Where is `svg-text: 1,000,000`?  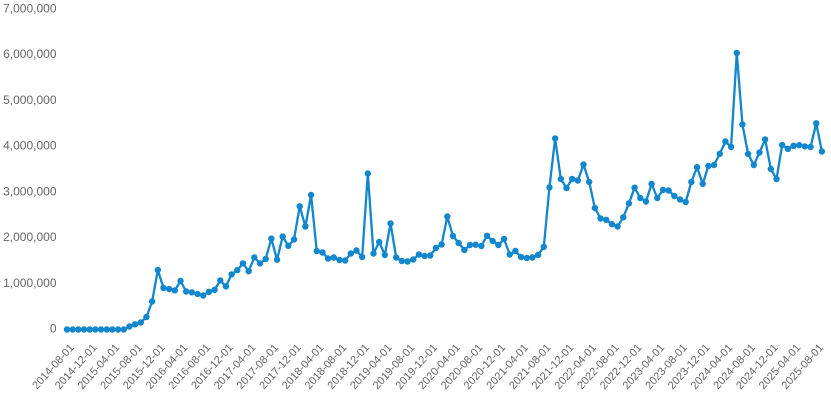
svg-text: 1,000,000 is located at coordinates (30, 283).